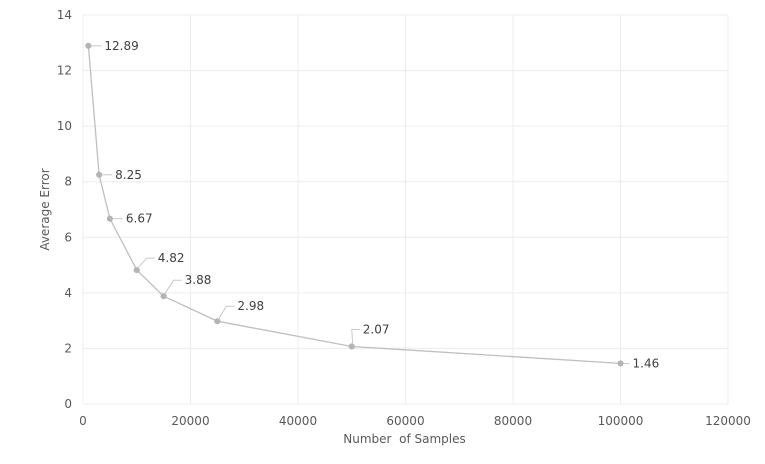 This screenshot has width=765, height=464. I want to click on x-tick-label: 40000, so click(298, 421).